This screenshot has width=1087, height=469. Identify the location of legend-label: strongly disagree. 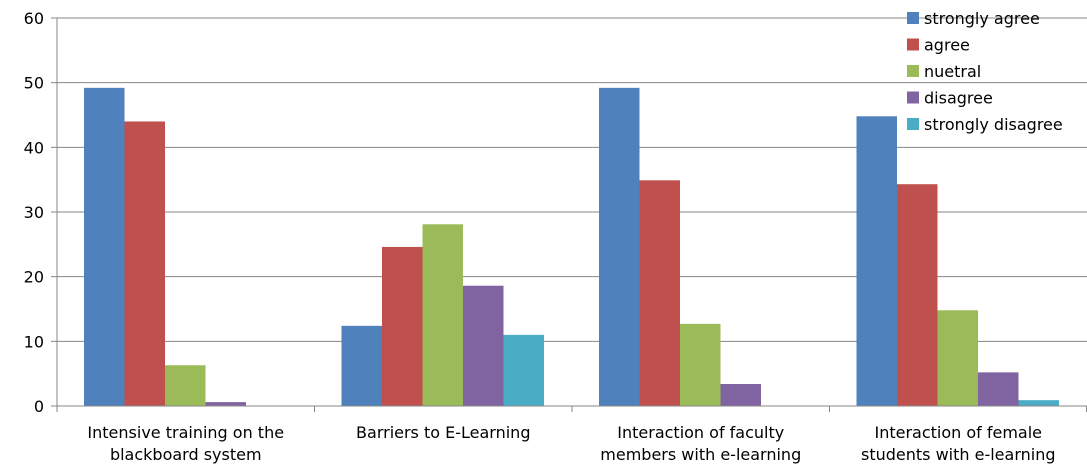
(993, 124).